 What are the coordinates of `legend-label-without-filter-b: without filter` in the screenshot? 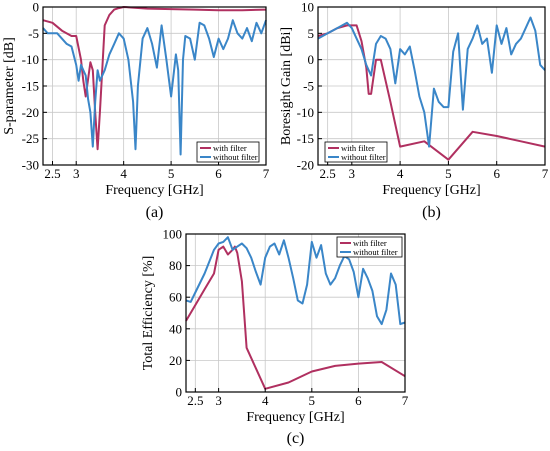 It's located at (363, 157).